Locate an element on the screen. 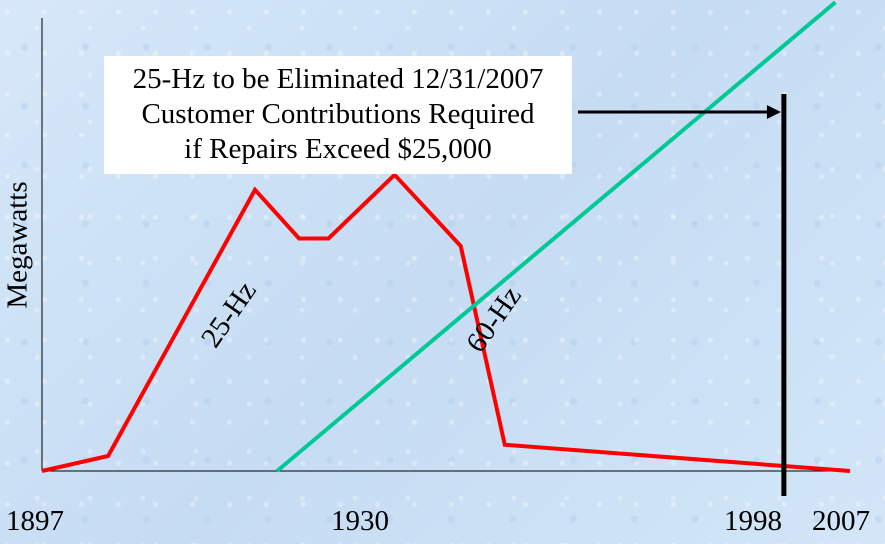 The width and height of the screenshot is (885, 544). y-axis-label: Megawatts is located at coordinates (17, 245).